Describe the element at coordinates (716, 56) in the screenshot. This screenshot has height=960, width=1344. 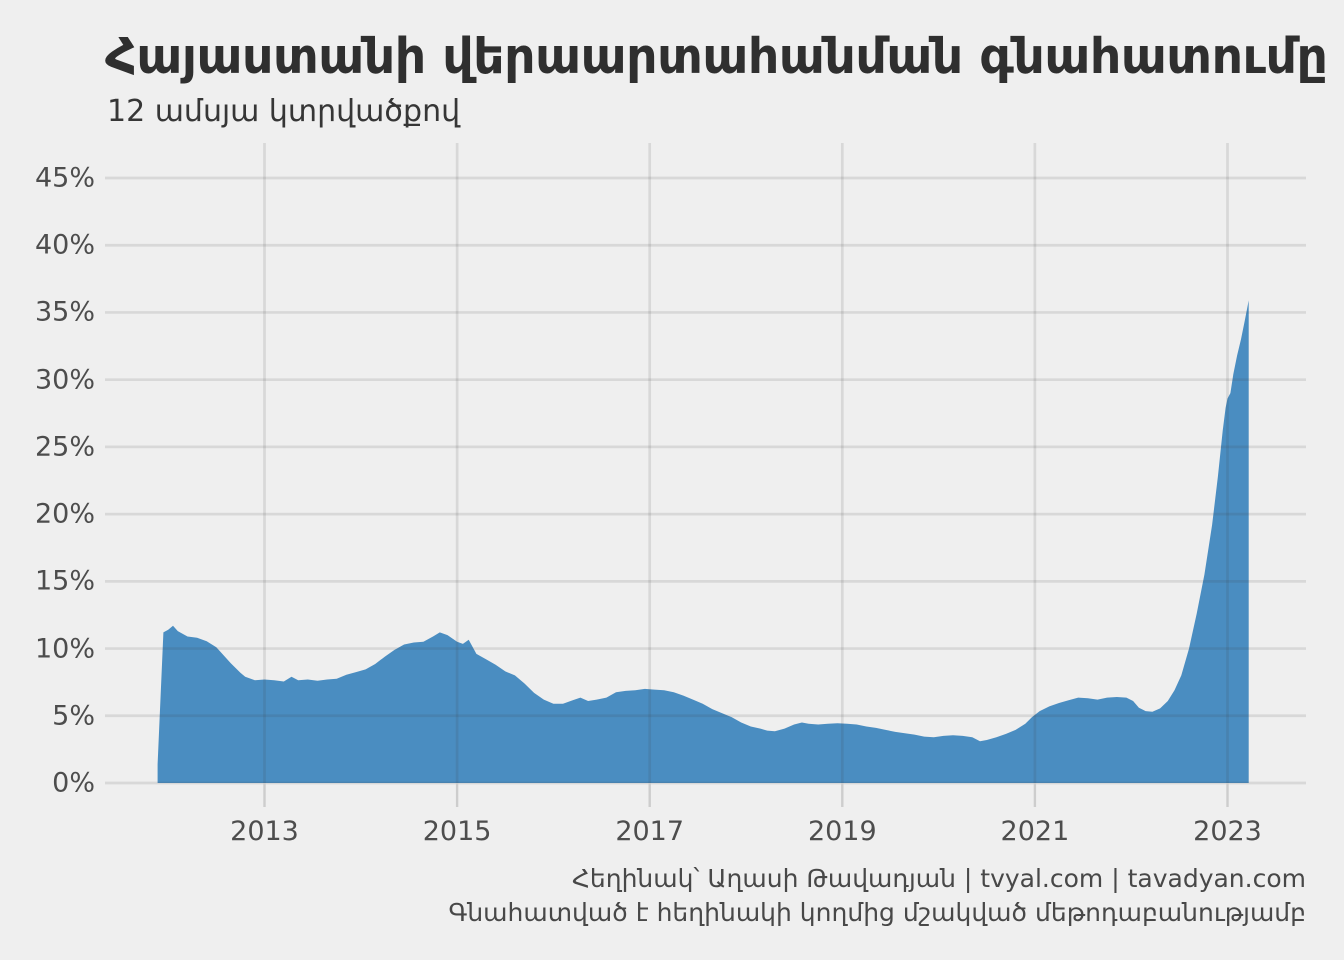
I see `chart-title: Հայաստանի վերաարտահանման գնահատումը` at that location.